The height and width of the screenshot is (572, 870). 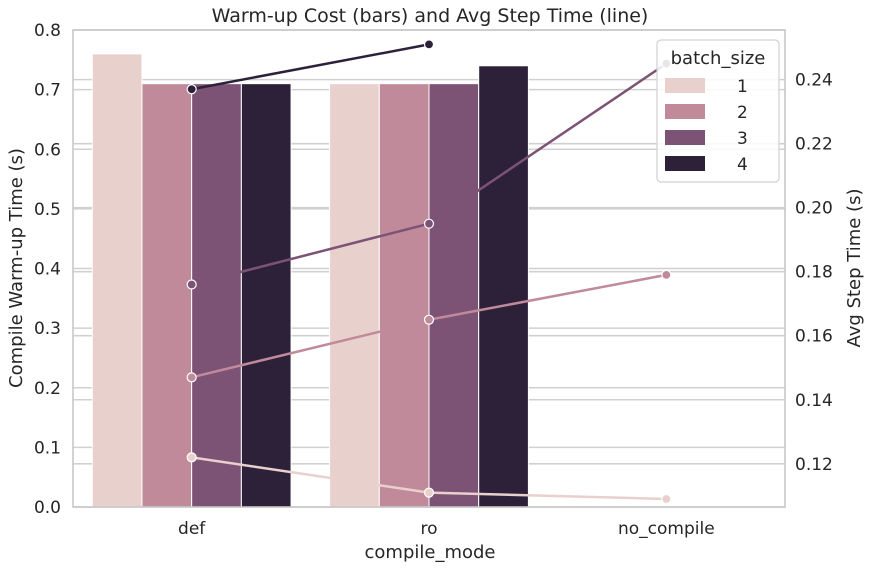 I want to click on point-batch-2-def, so click(x=191, y=377).